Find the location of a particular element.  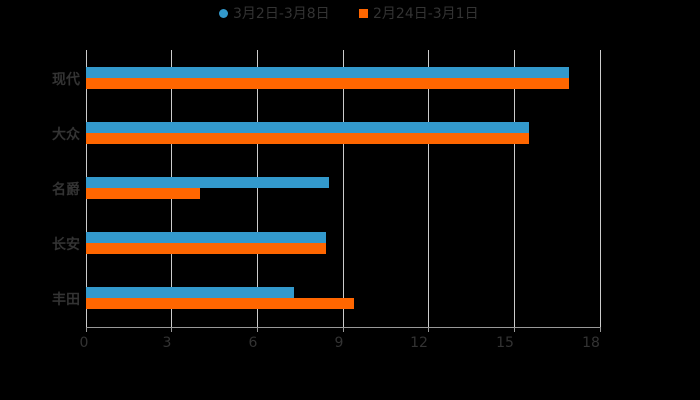

x-tick-label: 12 is located at coordinates (419, 343).